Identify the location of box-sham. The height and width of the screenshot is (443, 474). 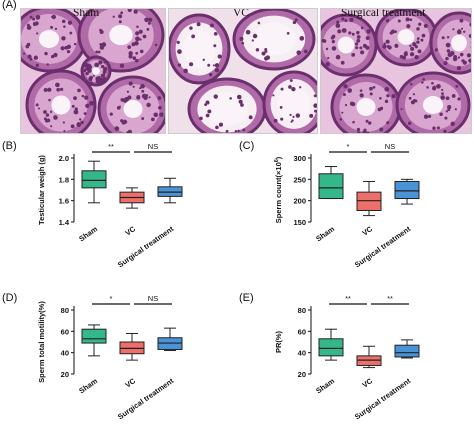
(331, 183).